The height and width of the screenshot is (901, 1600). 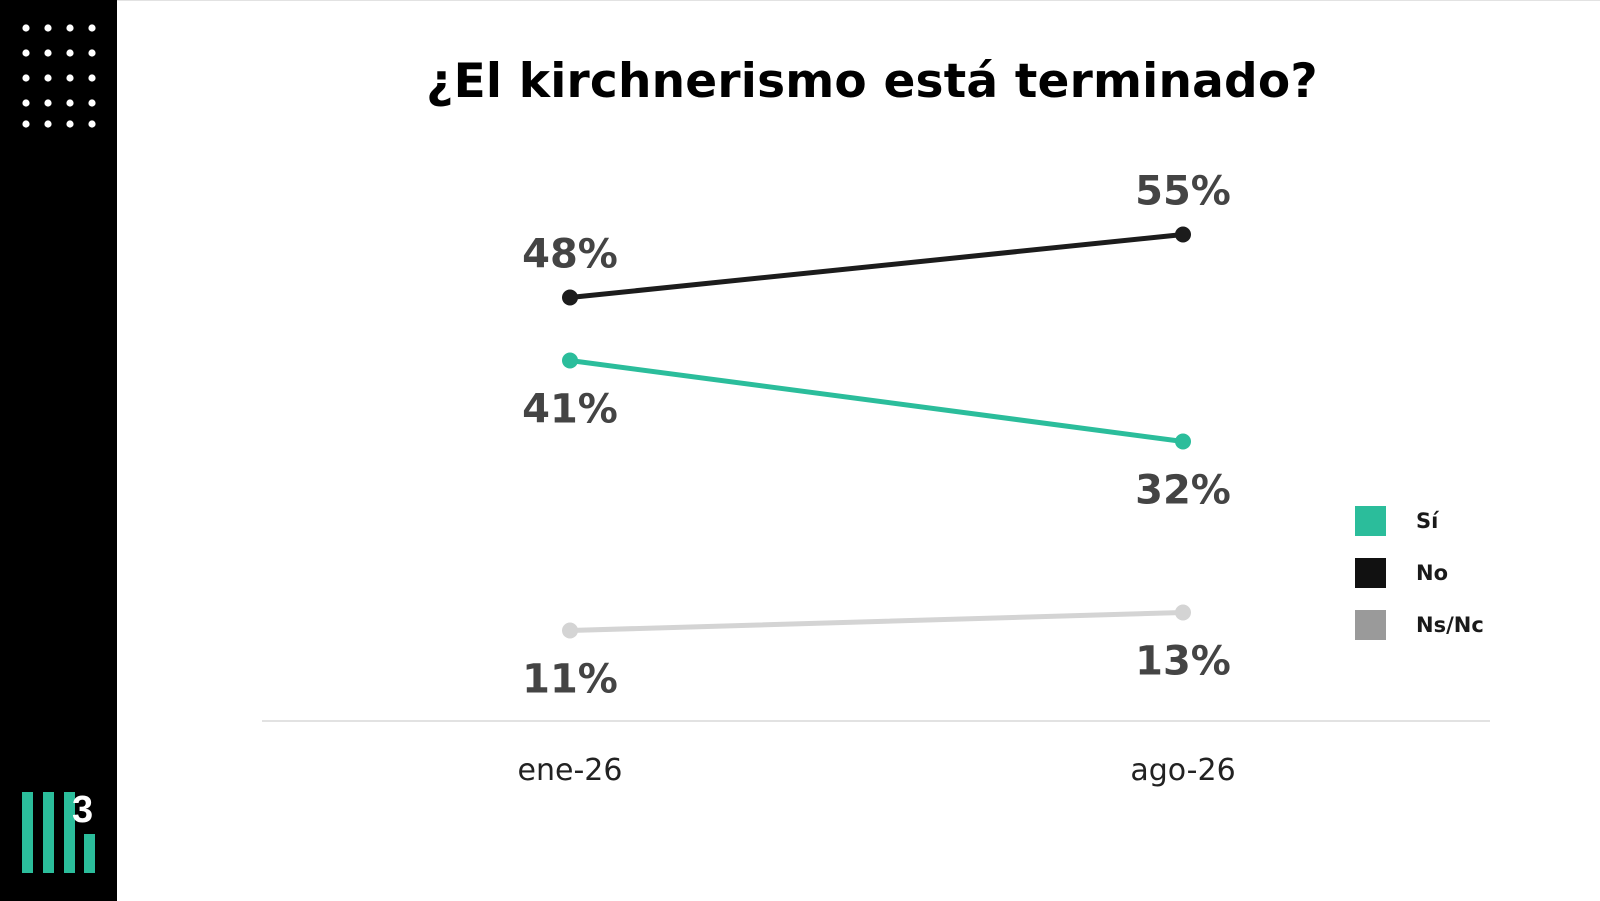 What do you see at coordinates (1183, 192) in the screenshot?
I see `data-label-no: 55%` at bounding box center [1183, 192].